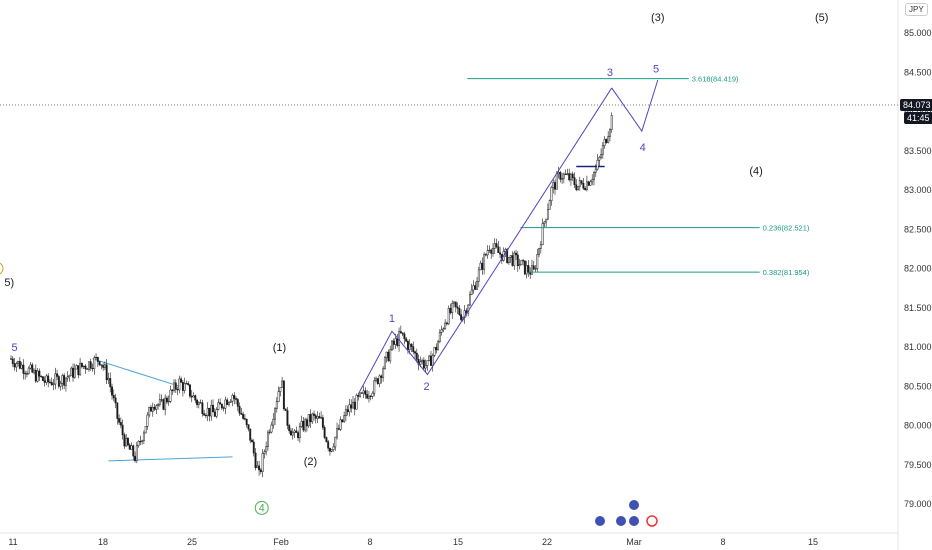  I want to click on projection-wave-path, so click(635, 106).